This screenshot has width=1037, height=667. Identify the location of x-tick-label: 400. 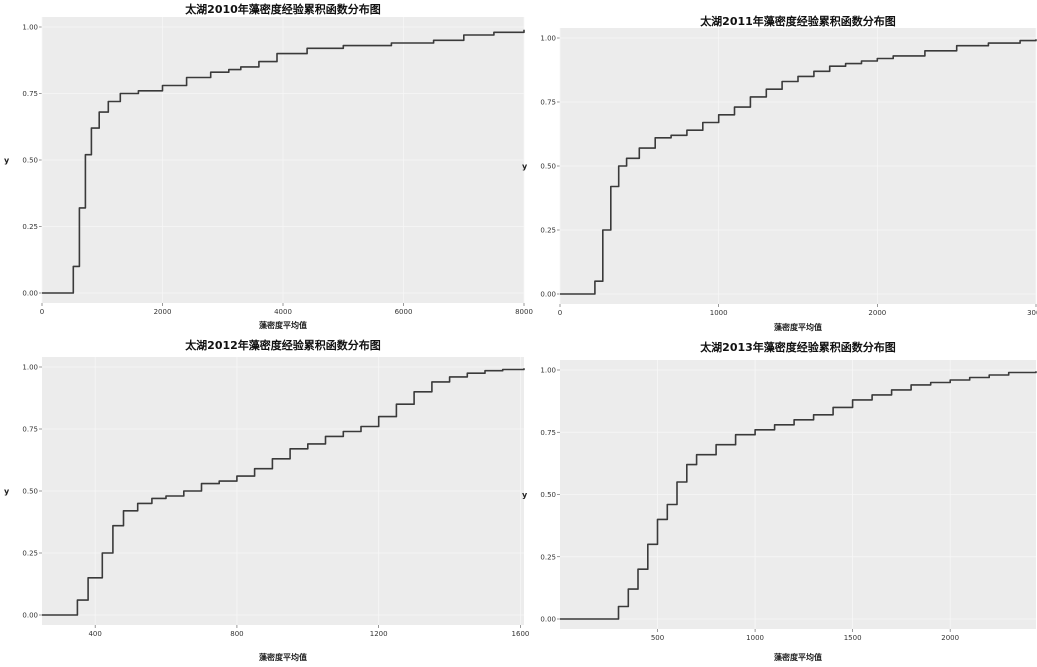
(94, 634).